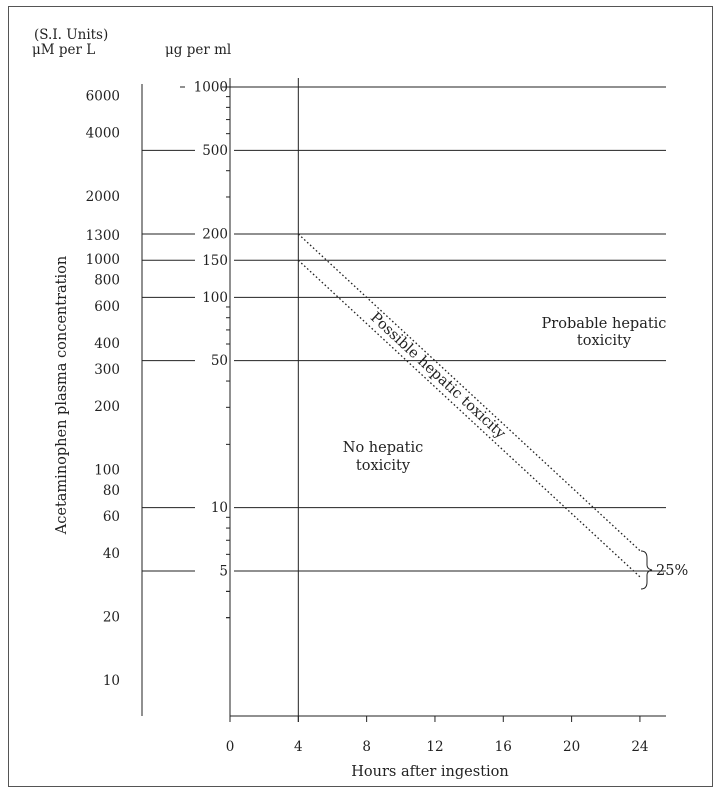 This screenshot has width=722, height=795. Describe the element at coordinates (383, 466) in the screenshot. I see `no-toxicity-label-2: toxicity` at that location.